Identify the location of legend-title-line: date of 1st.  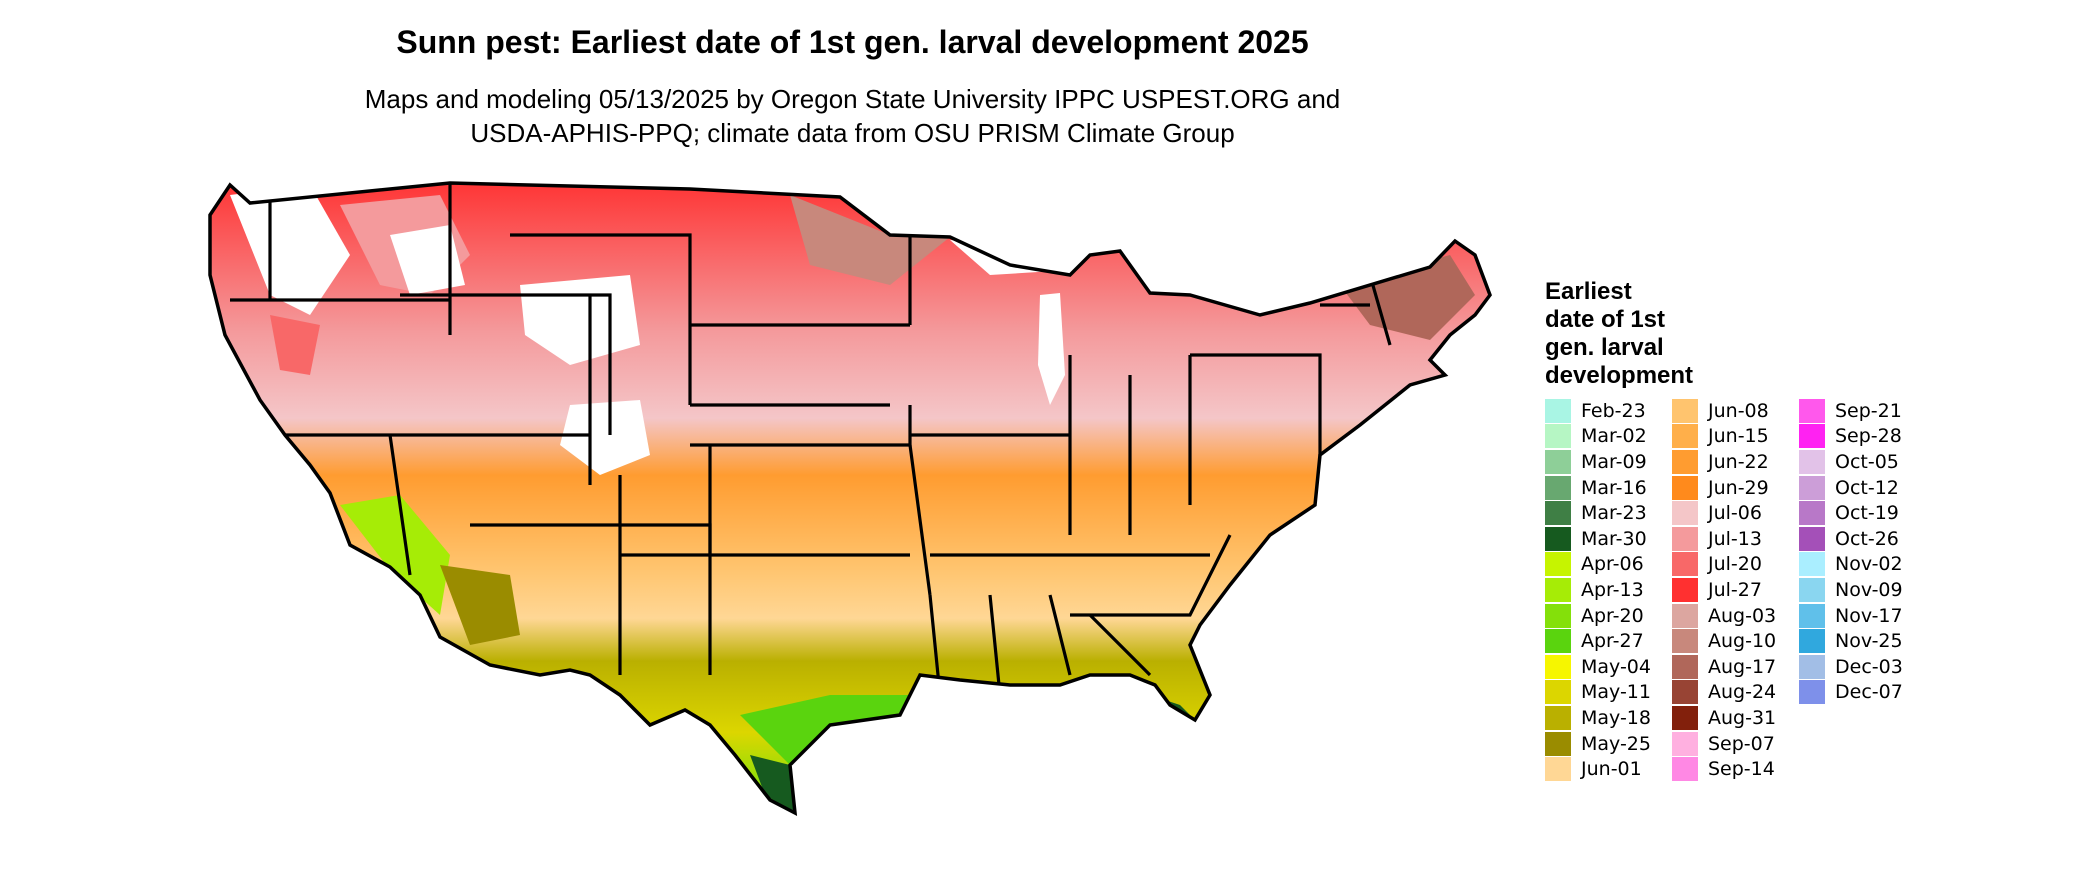
(1605, 319).